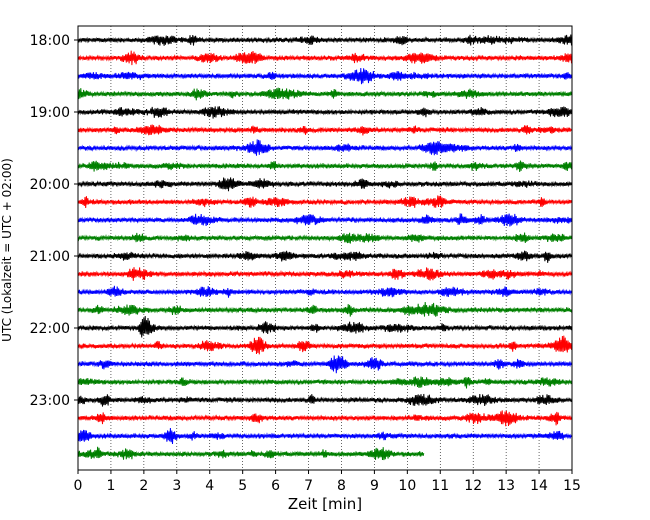  Describe the element at coordinates (324, 400) in the screenshot. I see `trace-23:00` at that location.